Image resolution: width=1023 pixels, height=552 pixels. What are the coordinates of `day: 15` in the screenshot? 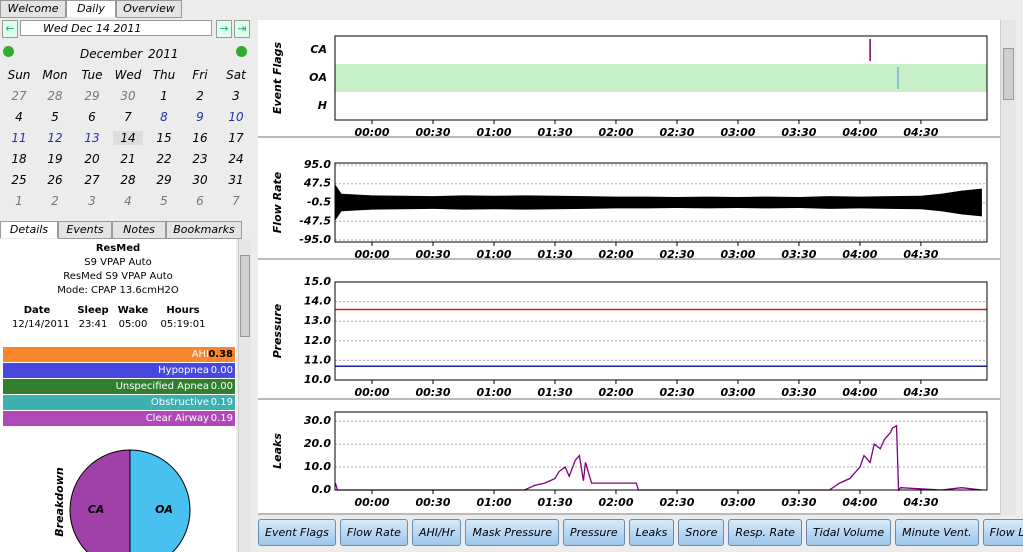 It's located at (164, 138).